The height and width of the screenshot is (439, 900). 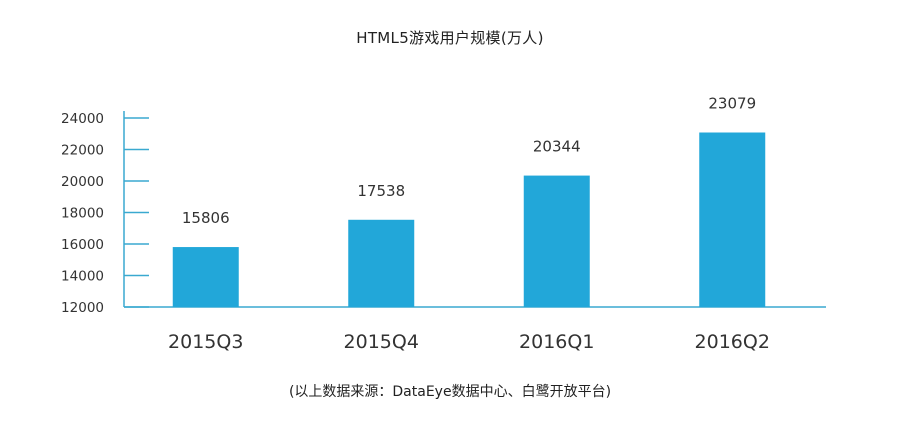 What do you see at coordinates (732, 104) in the screenshot?
I see `data-label: 23079` at bounding box center [732, 104].